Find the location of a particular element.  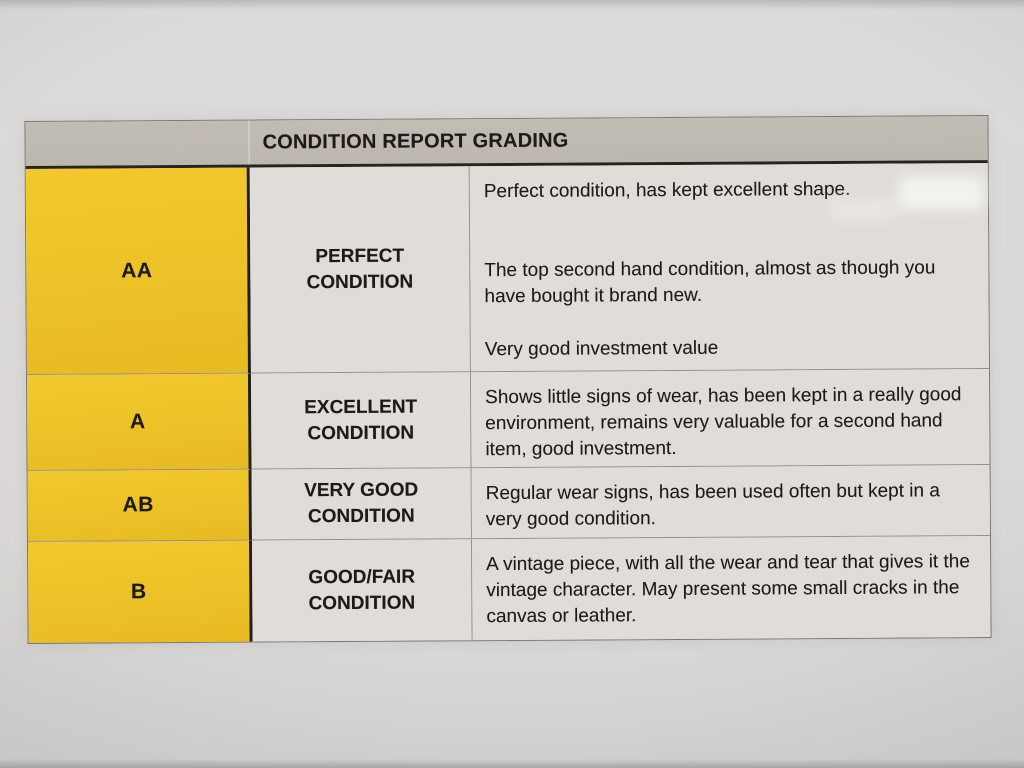

condition-label-text: PERFECT CONDITION is located at coordinates (360, 269).